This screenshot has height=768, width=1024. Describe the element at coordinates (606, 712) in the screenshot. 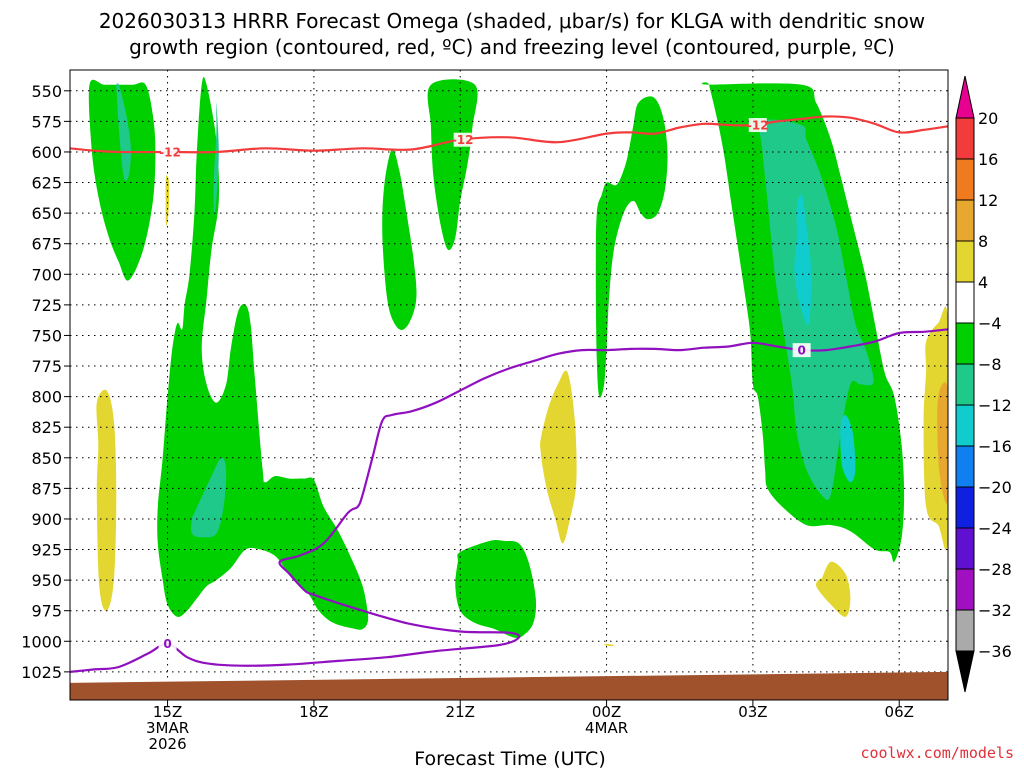

I see `x-tick-label-00Z-0: 00Z` at that location.